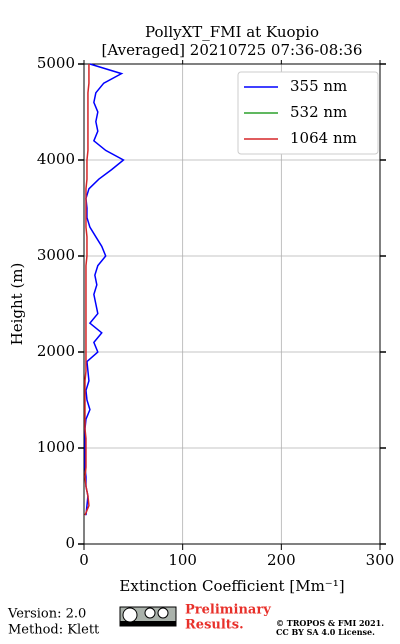 Image resolution: width=400 pixels, height=644 pixels. Describe the element at coordinates (318, 86) in the screenshot. I see `legend-label: 355 nm` at that location.